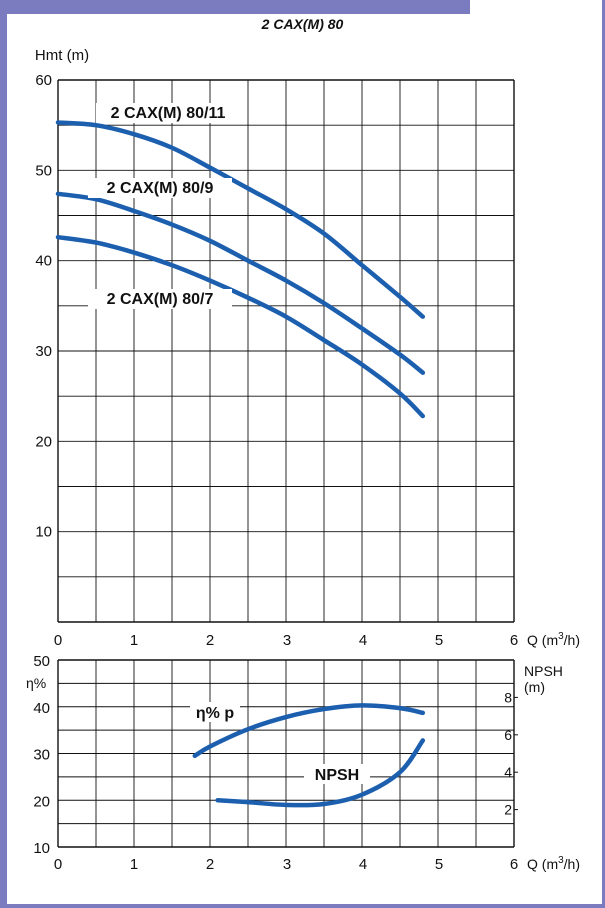 Image resolution: width=605 pixels, height=908 pixels. I want to click on curve-label: 2 CAX(M) 80/7, so click(160, 299).